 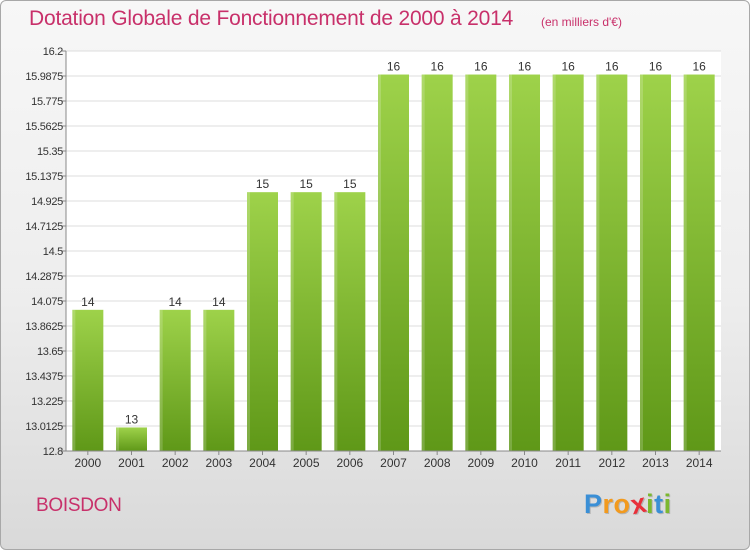 I want to click on x-tick-label: 2004, so click(x=262, y=463).